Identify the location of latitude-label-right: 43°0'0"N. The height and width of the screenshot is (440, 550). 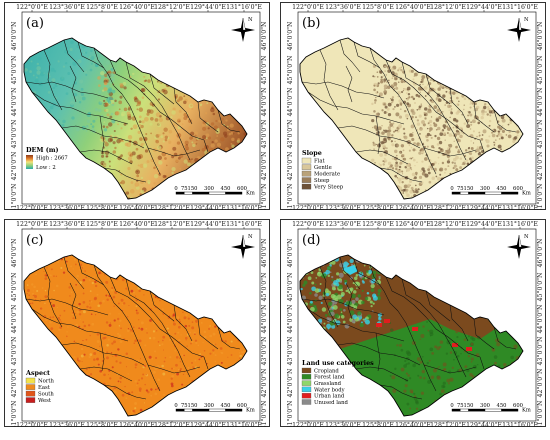
(540, 350).